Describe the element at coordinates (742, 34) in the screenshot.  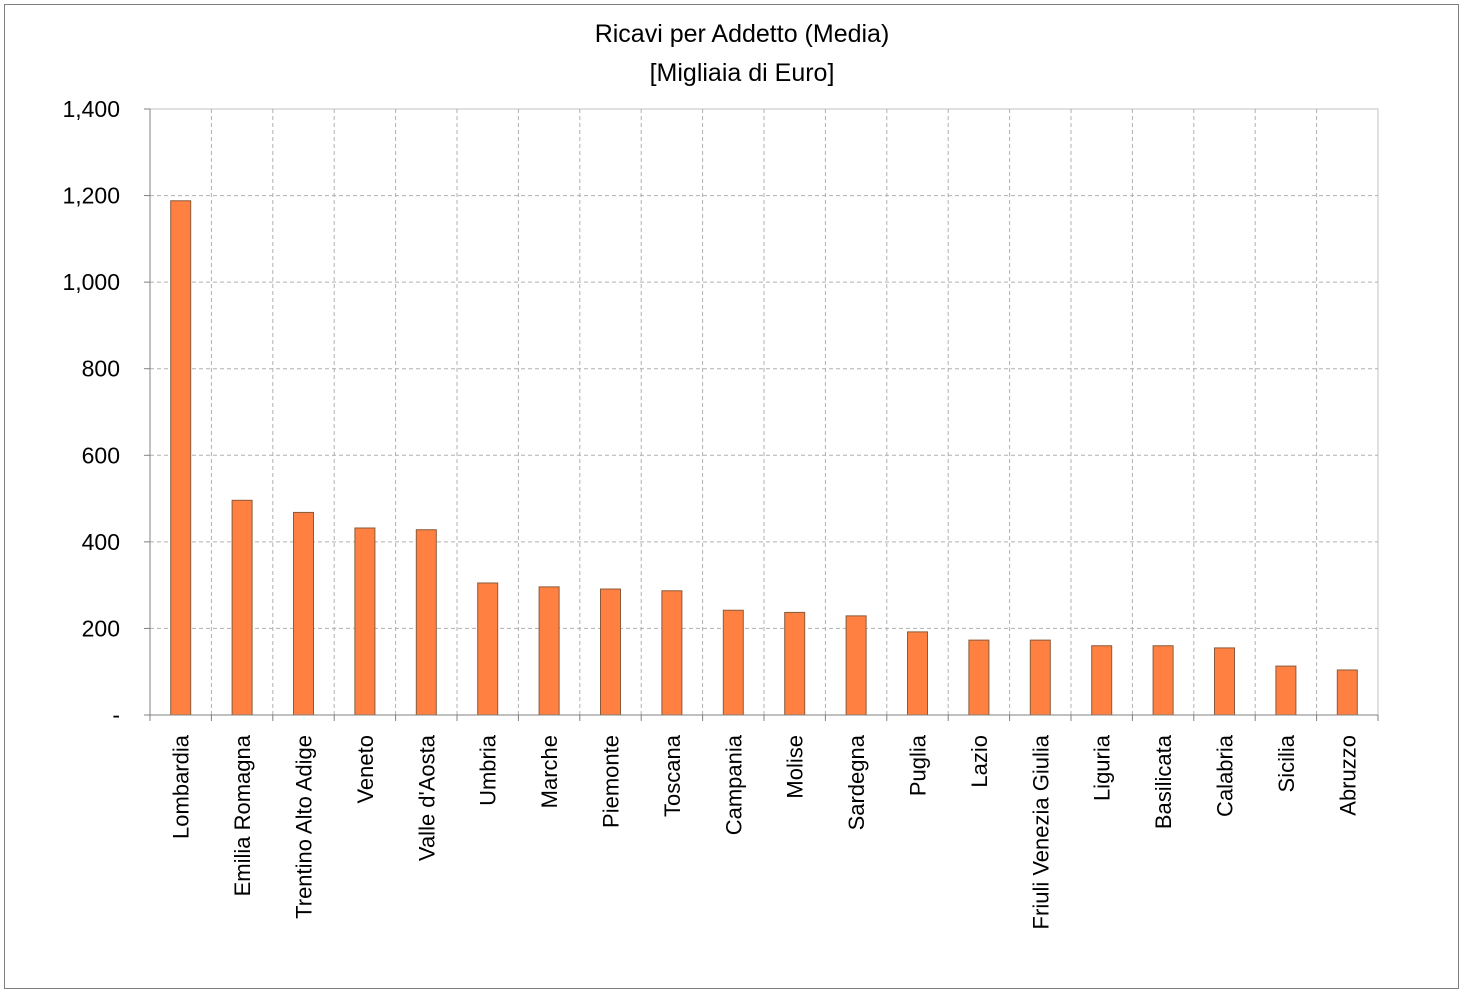
I see `chart-title: Ricavi per Addetto (Media)` at that location.